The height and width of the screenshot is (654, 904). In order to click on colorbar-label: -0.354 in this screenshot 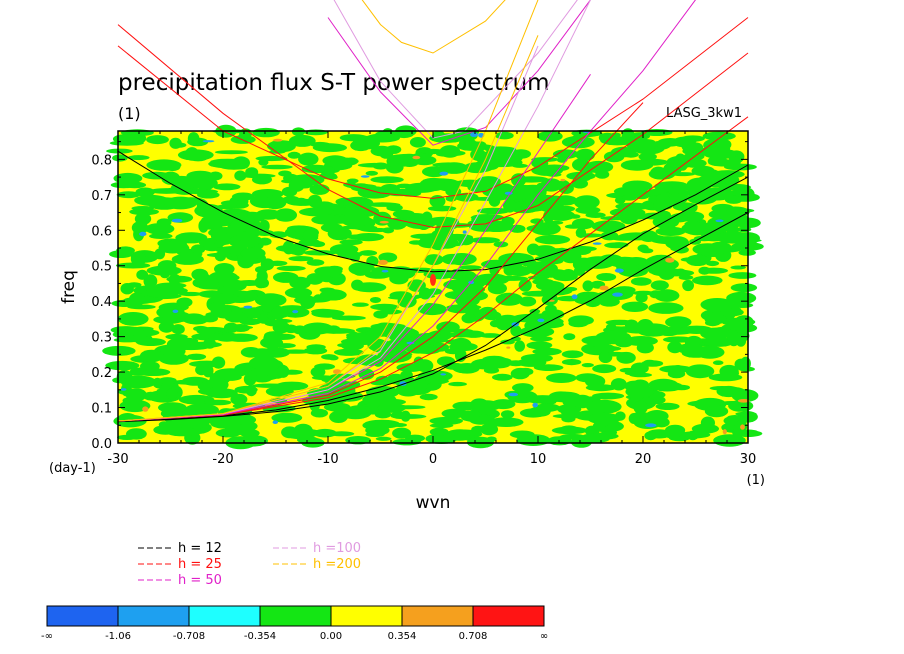, I will do `click(260, 636)`.